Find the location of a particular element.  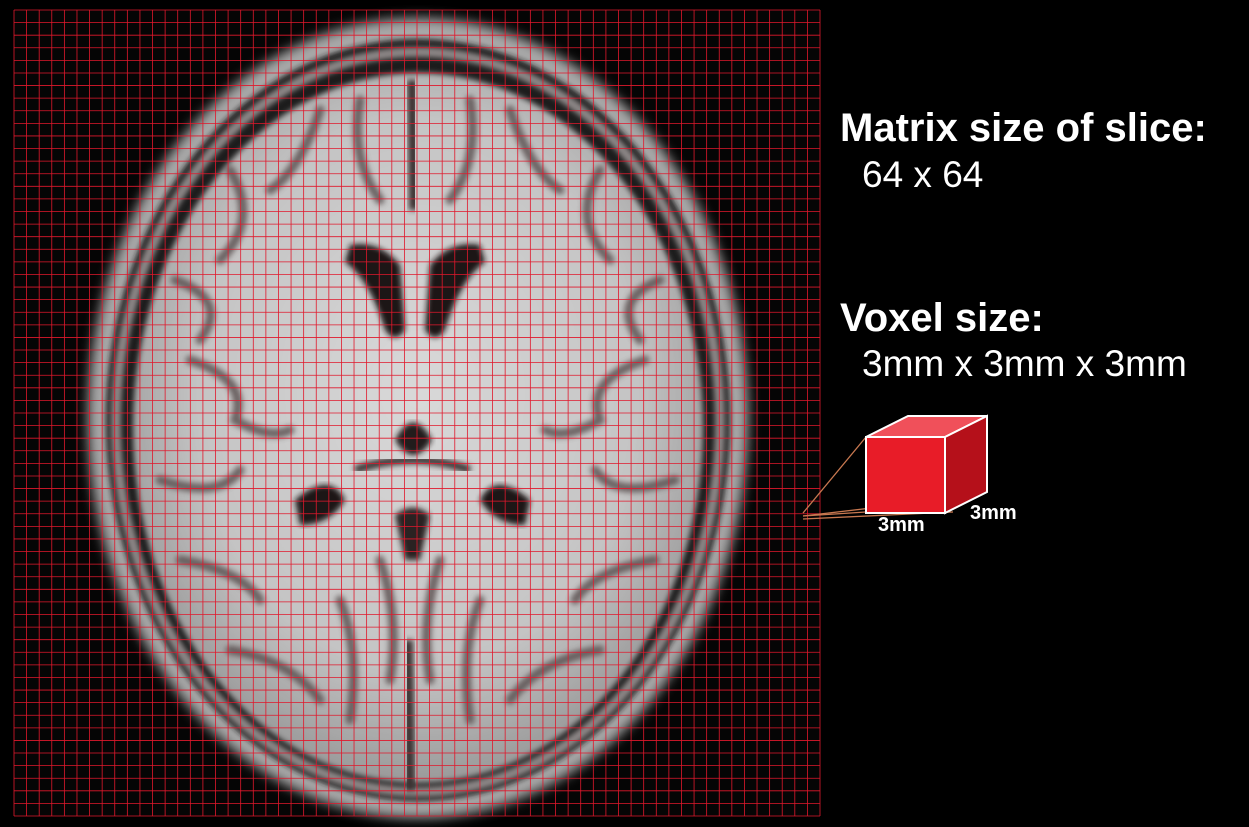

voxel-cube is located at coordinates (926, 464).